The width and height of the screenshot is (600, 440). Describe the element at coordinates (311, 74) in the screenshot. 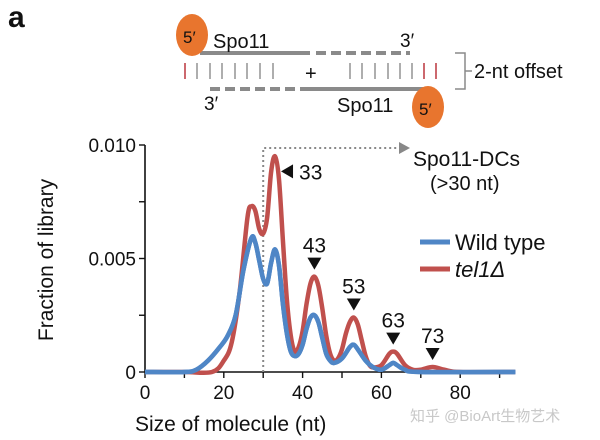

I see `plus-sign: +` at that location.